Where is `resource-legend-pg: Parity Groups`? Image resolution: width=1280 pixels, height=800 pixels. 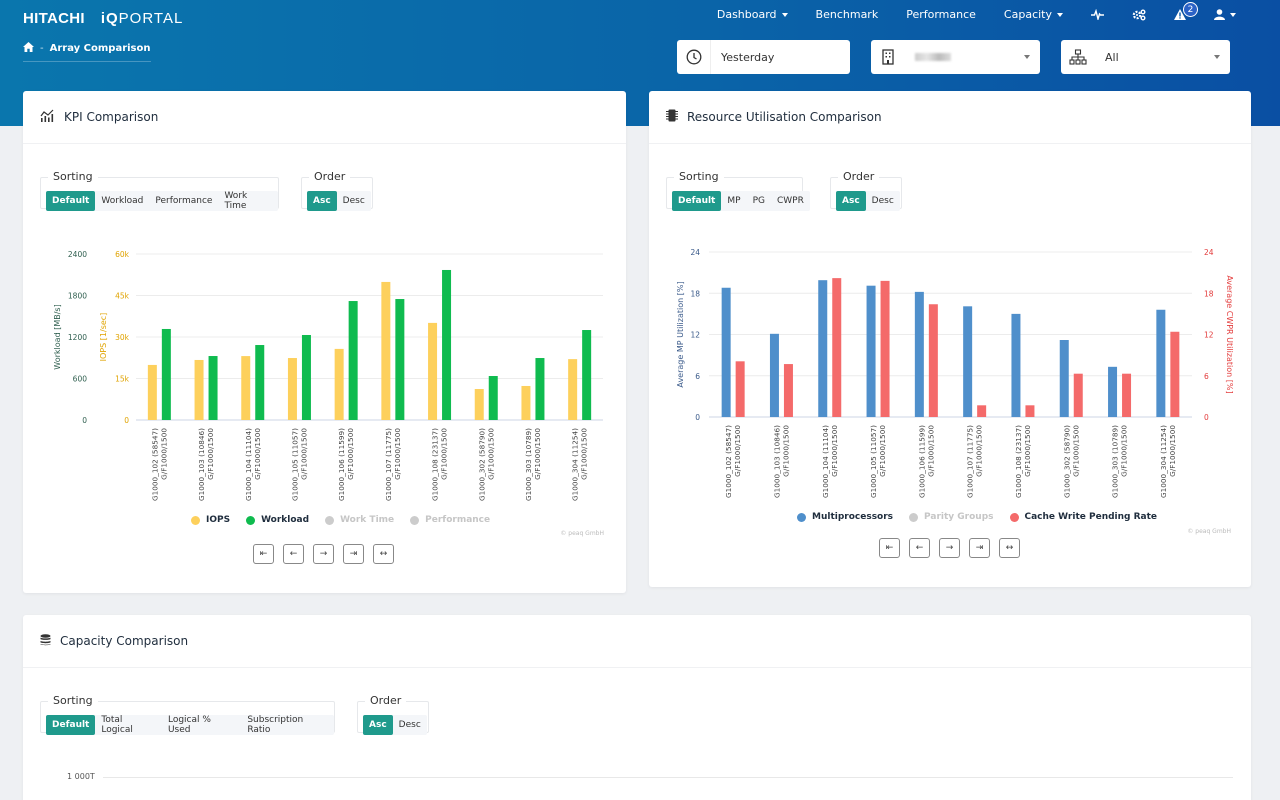
resource-legend-pg: Parity Groups is located at coordinates (951, 517).